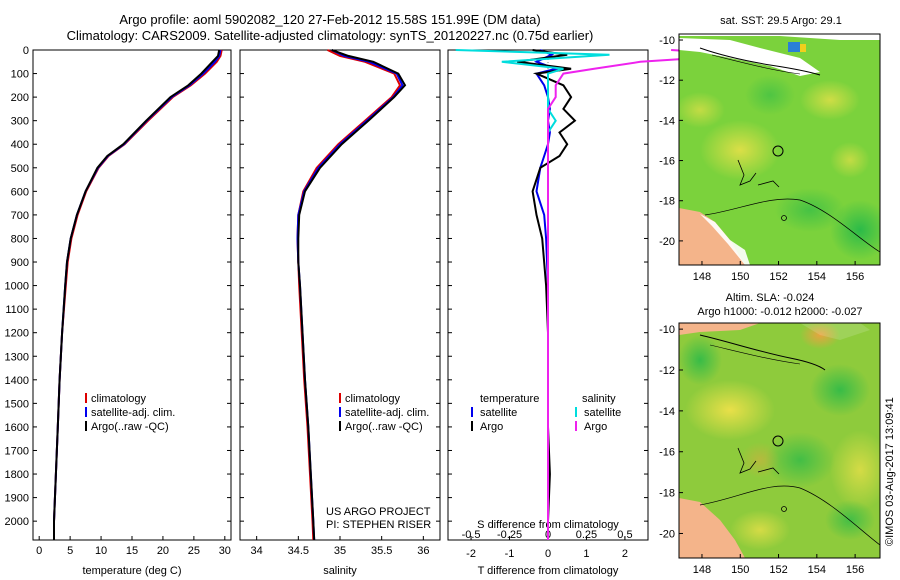 This screenshot has width=900, height=580. I want to click on temperature-x-tick-label: 10, so click(101, 551).